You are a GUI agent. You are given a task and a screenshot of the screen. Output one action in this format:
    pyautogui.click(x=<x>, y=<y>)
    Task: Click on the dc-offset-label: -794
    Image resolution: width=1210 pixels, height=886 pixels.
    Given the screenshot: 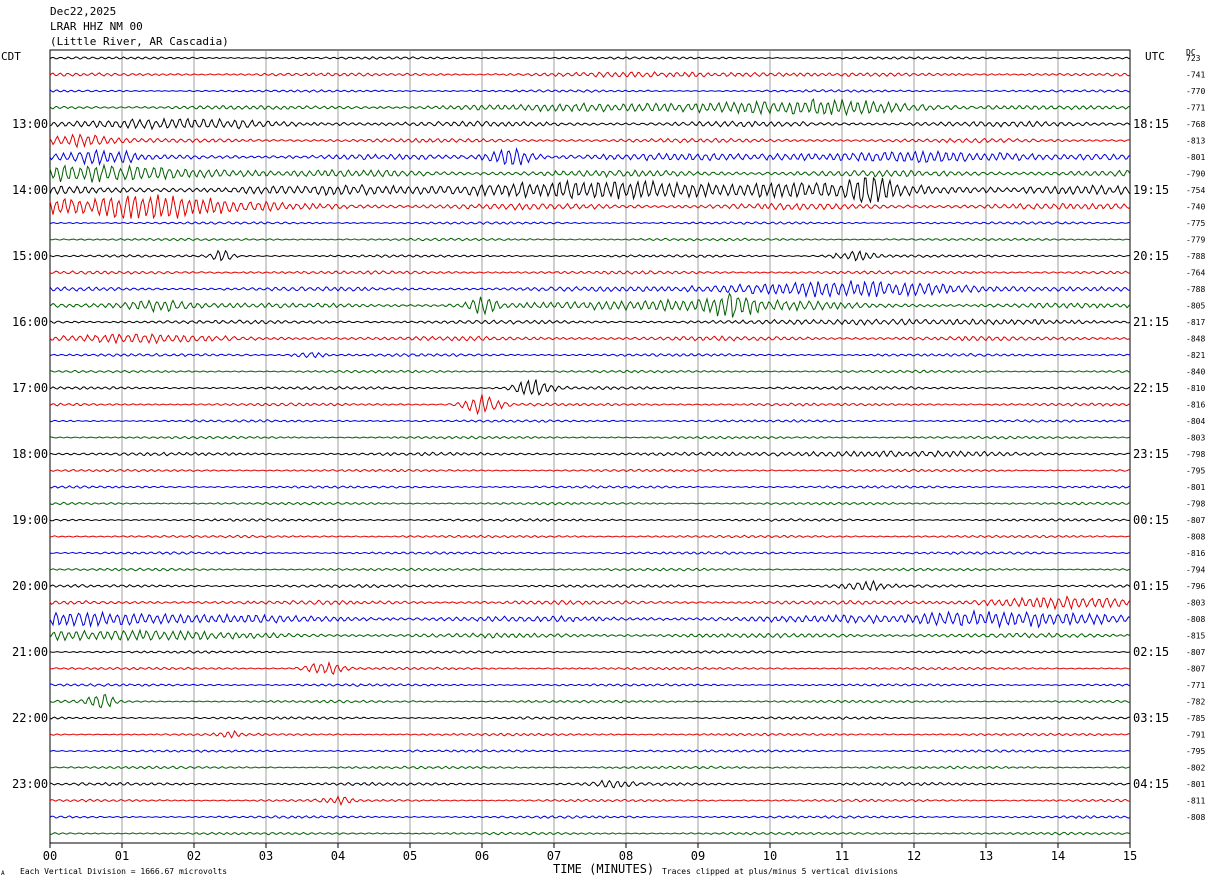 What is the action you would take?
    pyautogui.click(x=1195, y=570)
    